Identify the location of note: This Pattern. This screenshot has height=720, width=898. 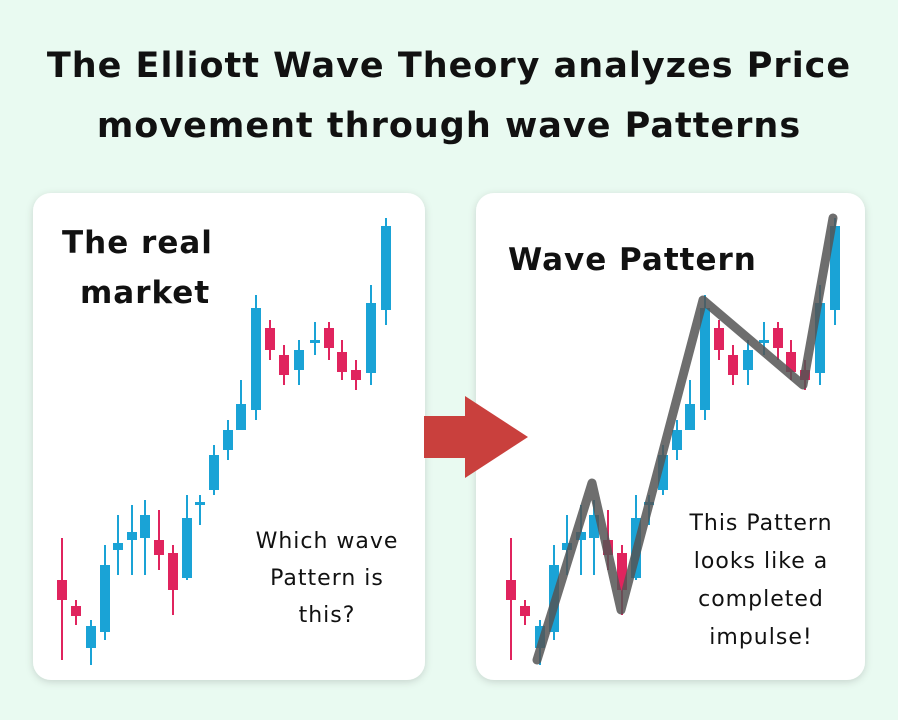
(760, 523).